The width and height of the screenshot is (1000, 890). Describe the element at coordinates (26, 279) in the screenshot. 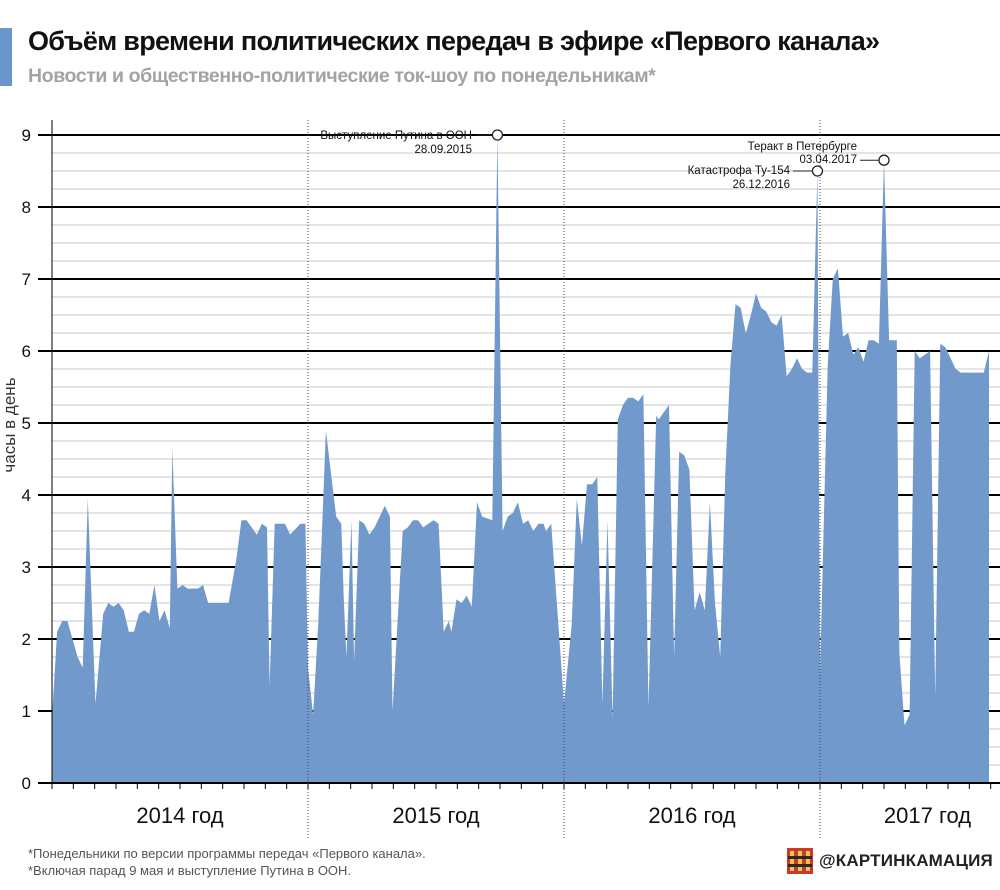

I see `y-tick-label: 7` at that location.